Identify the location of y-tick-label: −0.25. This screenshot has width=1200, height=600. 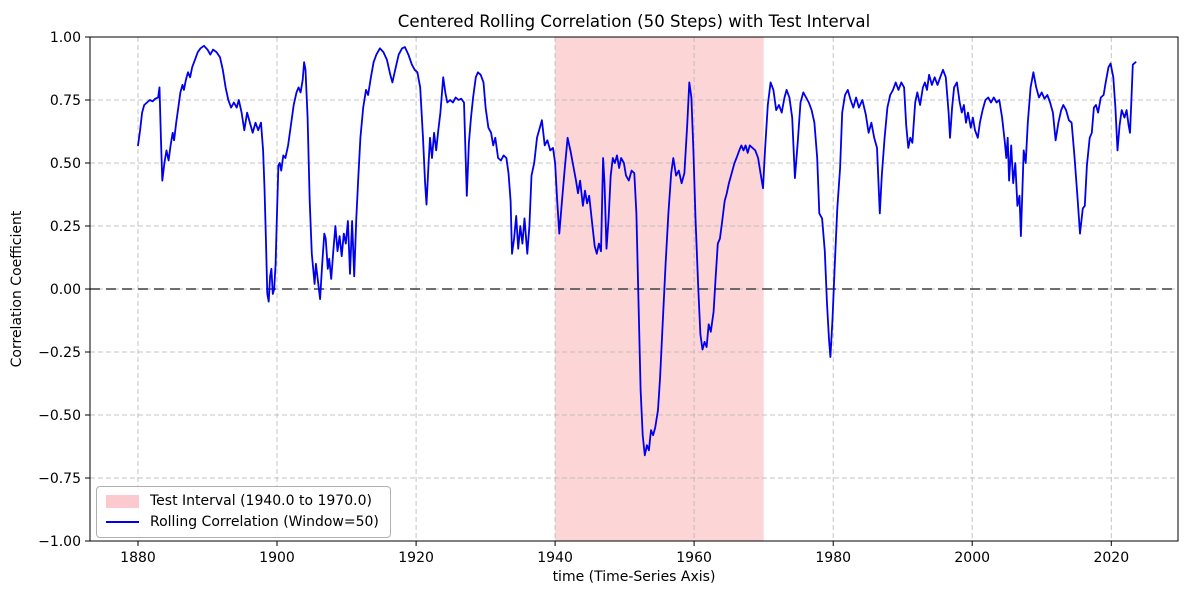
(59, 353).